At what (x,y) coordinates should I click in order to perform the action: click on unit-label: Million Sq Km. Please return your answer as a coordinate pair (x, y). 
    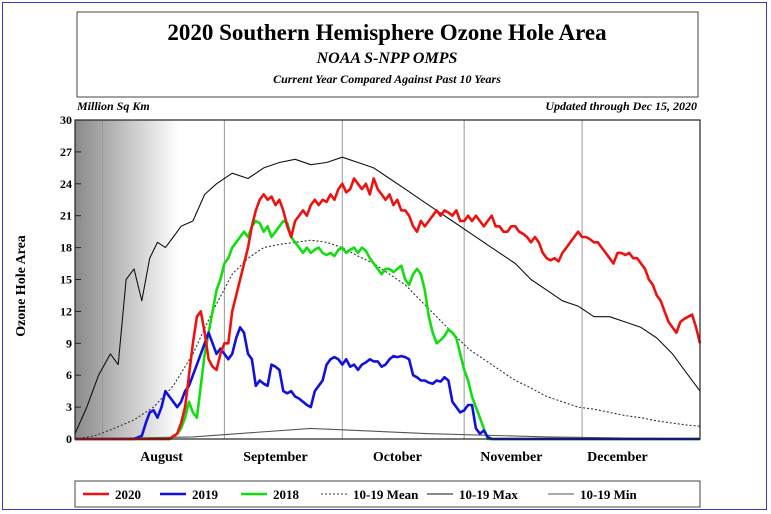
    Looking at the image, I should click on (113, 106).